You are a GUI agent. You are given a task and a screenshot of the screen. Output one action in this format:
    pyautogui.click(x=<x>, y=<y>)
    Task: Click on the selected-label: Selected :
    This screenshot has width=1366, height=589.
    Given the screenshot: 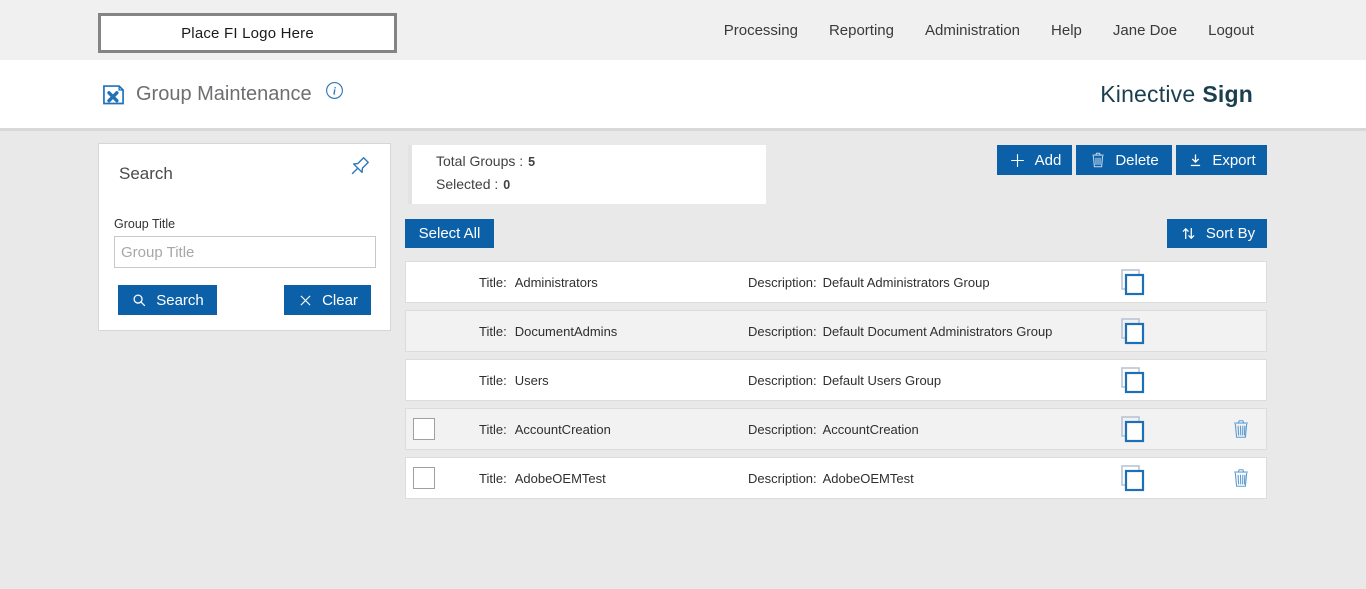 What is the action you would take?
    pyautogui.click(x=467, y=184)
    